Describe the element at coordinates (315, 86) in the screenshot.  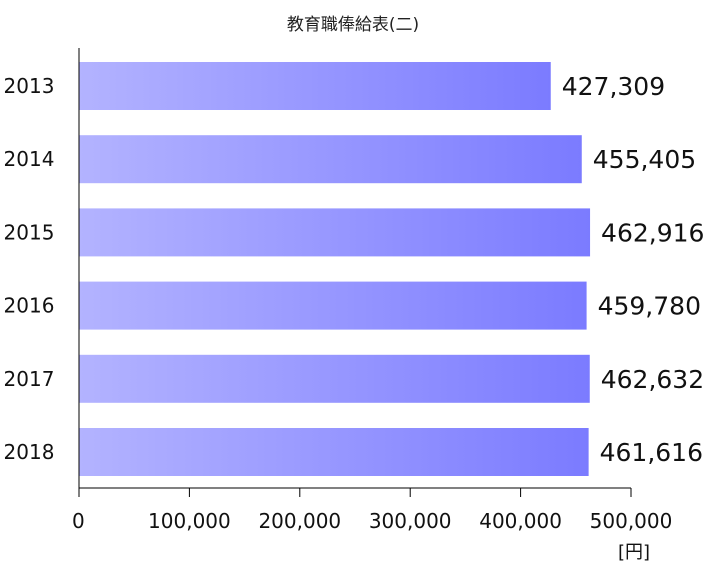
I see `bar-2013` at that location.